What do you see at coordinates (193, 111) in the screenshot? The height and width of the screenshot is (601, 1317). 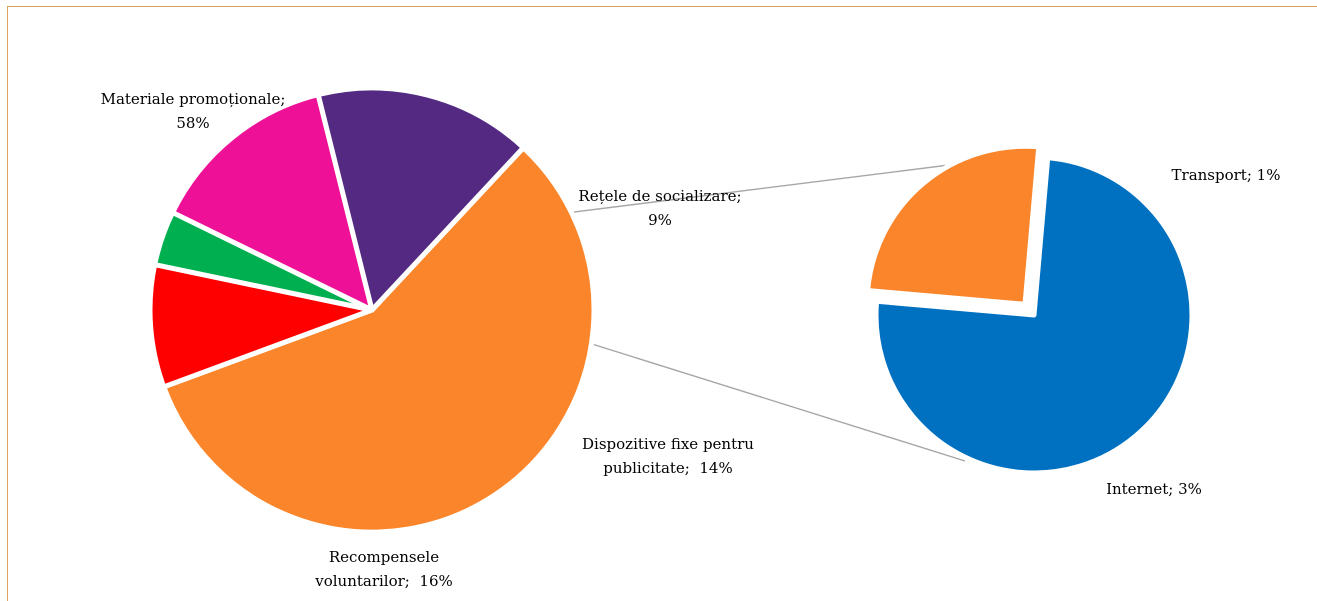 I see `data-label-materiale-promotionale: Materiale promoționale; 58%` at bounding box center [193, 111].